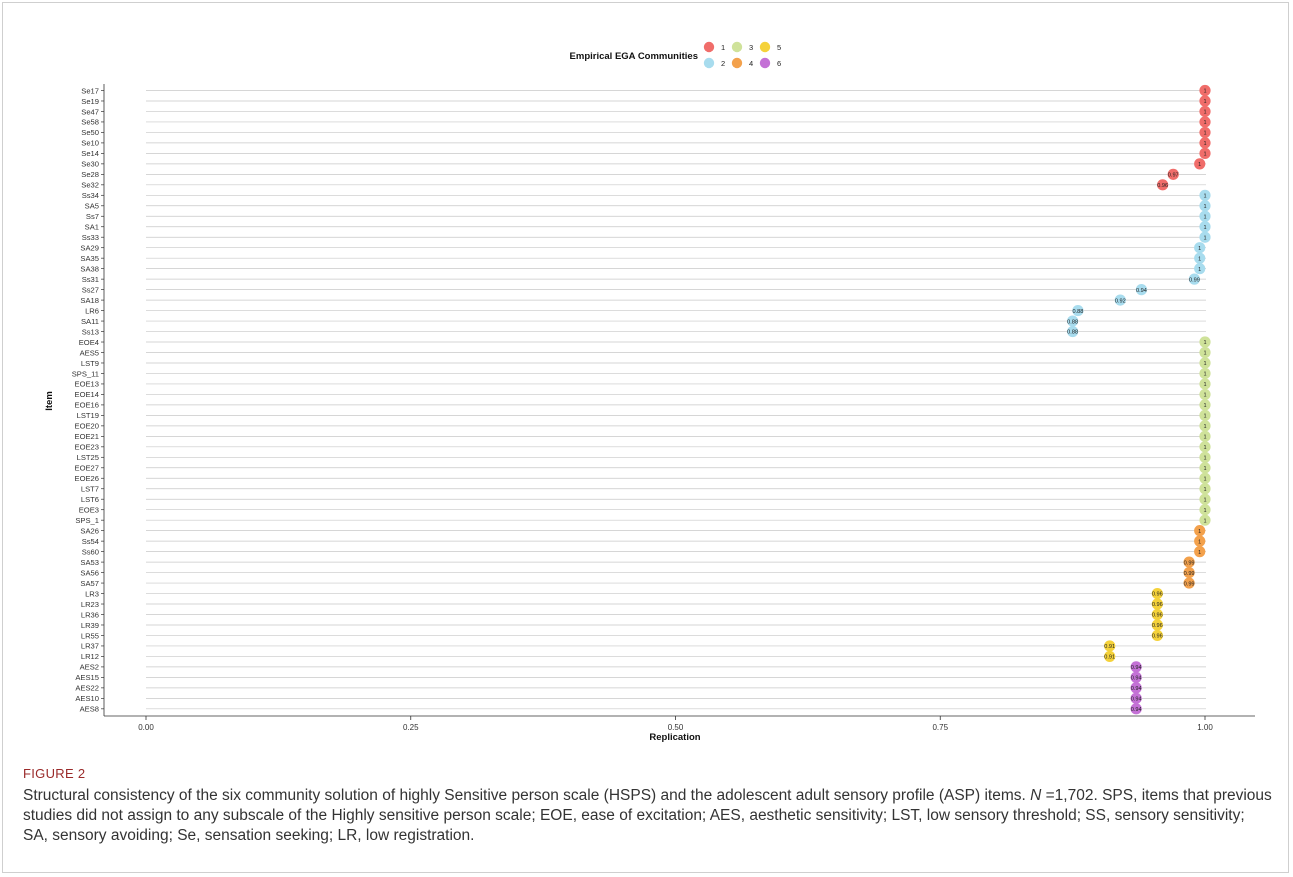 Image resolution: width=1293 pixels, height=877 pixels. I want to click on figure-label: FIGURE 2, so click(54, 773).